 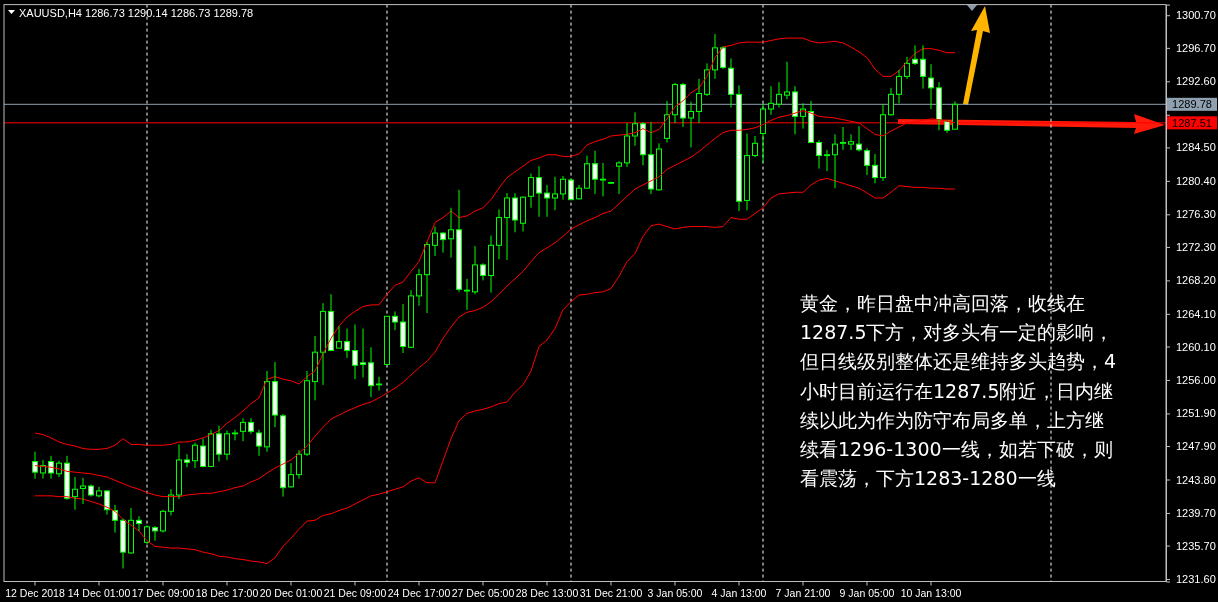 What do you see at coordinates (483, 592) in the screenshot?
I see `x-tick-label: 27 Dec 05:00` at bounding box center [483, 592].